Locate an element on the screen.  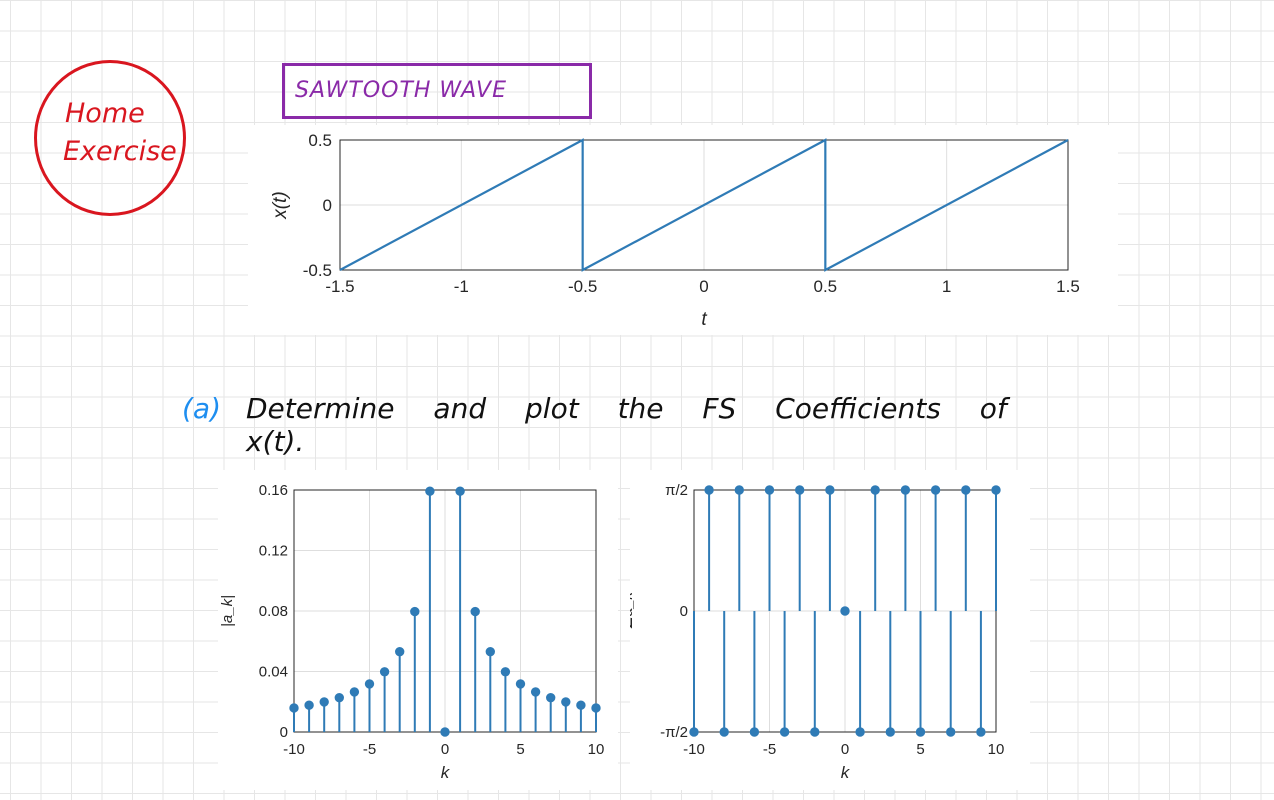
home-exercise-badge: Home Exercise is located at coordinates (110, 138).